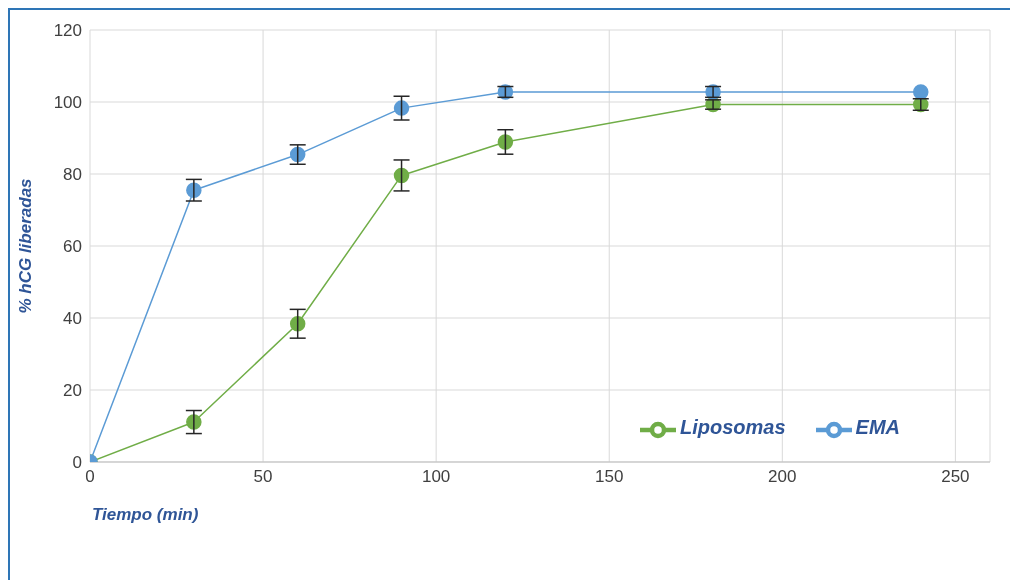  I want to click on legend-label: EMA, so click(877, 427).